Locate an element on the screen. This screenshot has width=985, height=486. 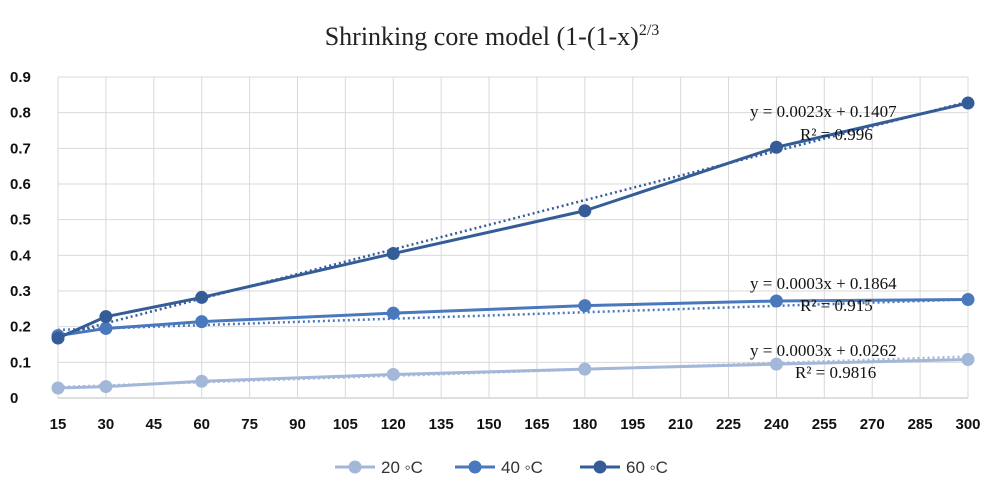
y-tick-label: 0.7 is located at coordinates (20, 148).